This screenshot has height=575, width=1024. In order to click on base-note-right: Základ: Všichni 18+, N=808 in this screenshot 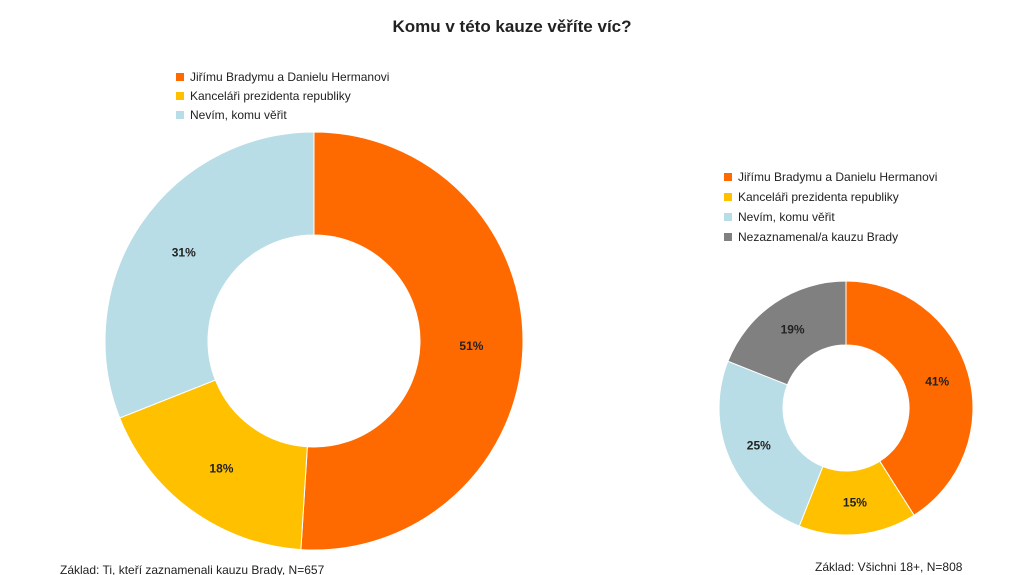, I will do `click(889, 567)`.